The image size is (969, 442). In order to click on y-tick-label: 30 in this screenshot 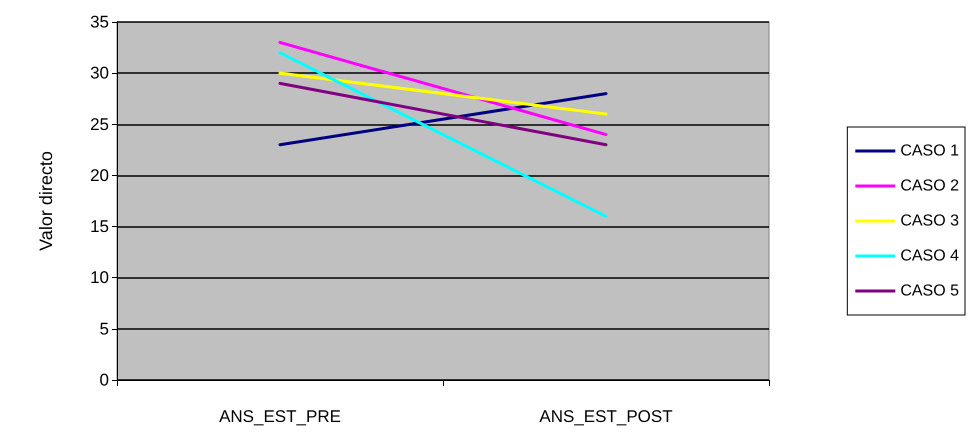, I will do `click(99, 73)`.